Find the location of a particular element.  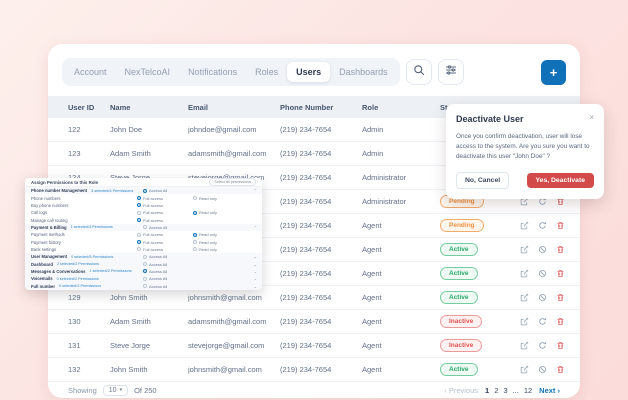

email-link: adamsmith@gmail.com is located at coordinates (227, 321).